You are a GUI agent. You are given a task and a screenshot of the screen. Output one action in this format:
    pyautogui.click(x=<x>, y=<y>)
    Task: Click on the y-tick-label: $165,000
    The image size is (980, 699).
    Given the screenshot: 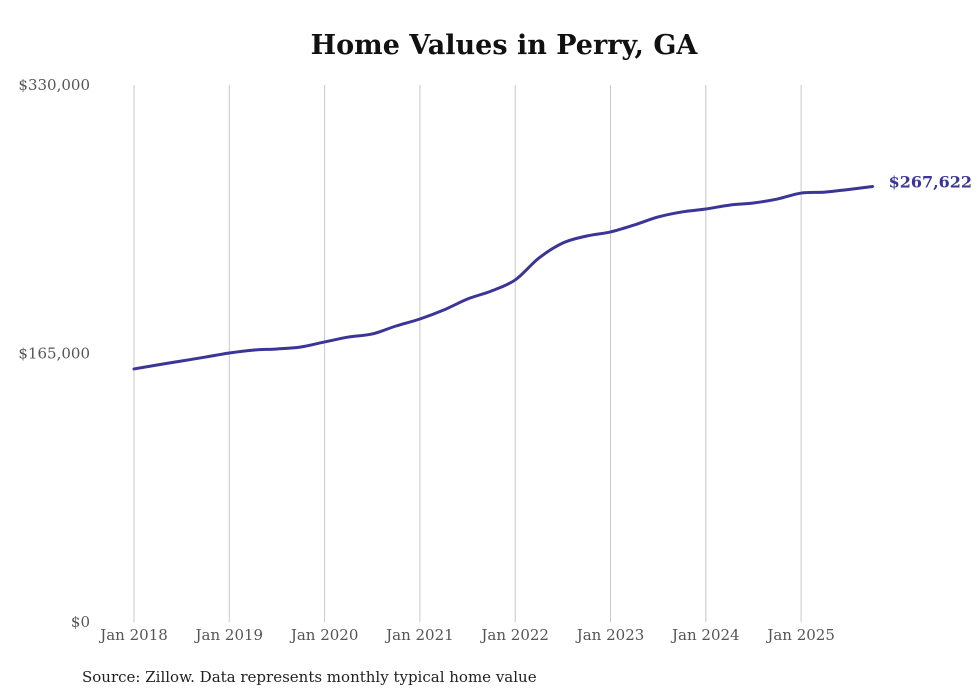 What is the action you would take?
    pyautogui.click(x=54, y=354)
    